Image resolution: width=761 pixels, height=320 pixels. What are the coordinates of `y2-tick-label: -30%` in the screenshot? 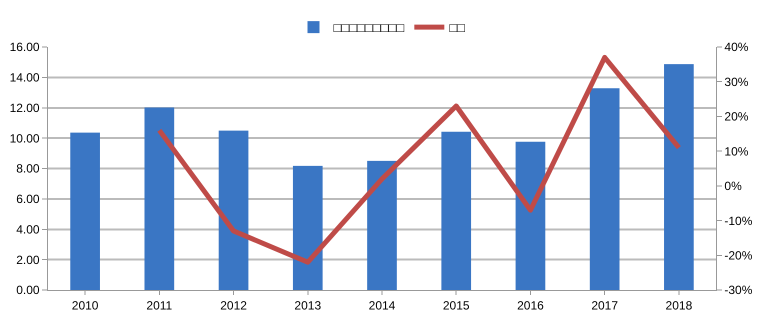 It's located at (738, 290).